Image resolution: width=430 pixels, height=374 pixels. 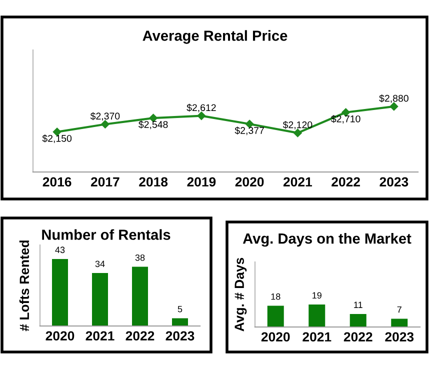 I want to click on data-label: 34, so click(x=100, y=264).